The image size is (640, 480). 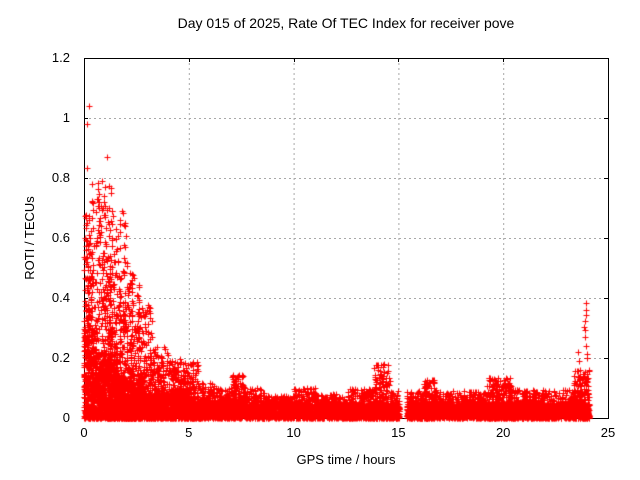 I want to click on x-tick-label: 5, so click(x=189, y=432).